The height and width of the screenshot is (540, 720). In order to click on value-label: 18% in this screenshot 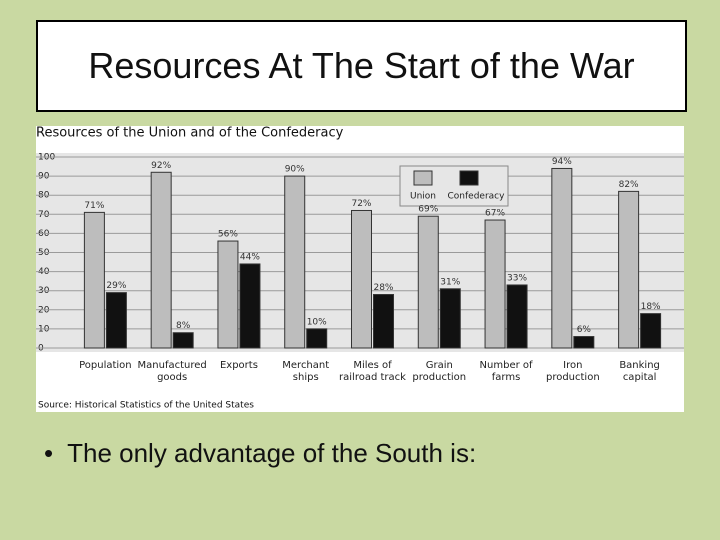, I will do `click(651, 307)`.